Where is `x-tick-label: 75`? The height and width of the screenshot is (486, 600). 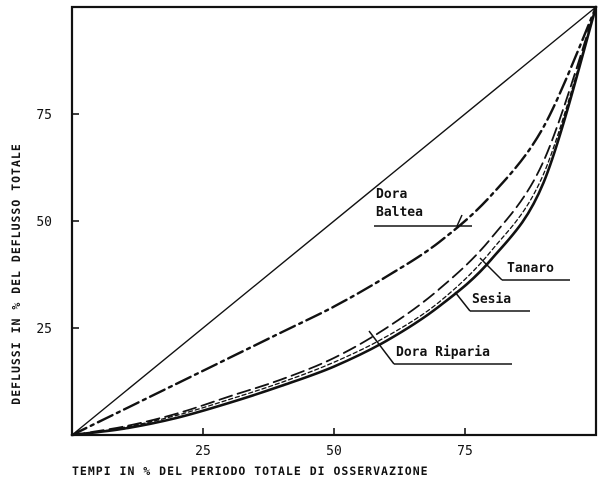 x-tick-label: 75 is located at coordinates (465, 451).